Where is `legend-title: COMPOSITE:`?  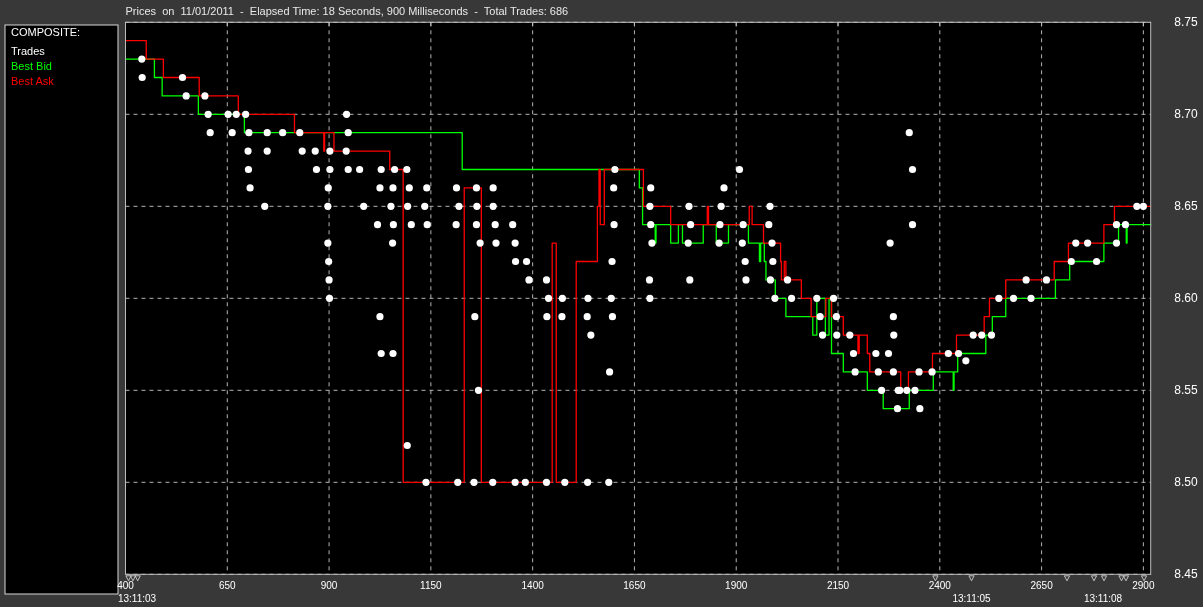 legend-title: COMPOSITE: is located at coordinates (46, 32).